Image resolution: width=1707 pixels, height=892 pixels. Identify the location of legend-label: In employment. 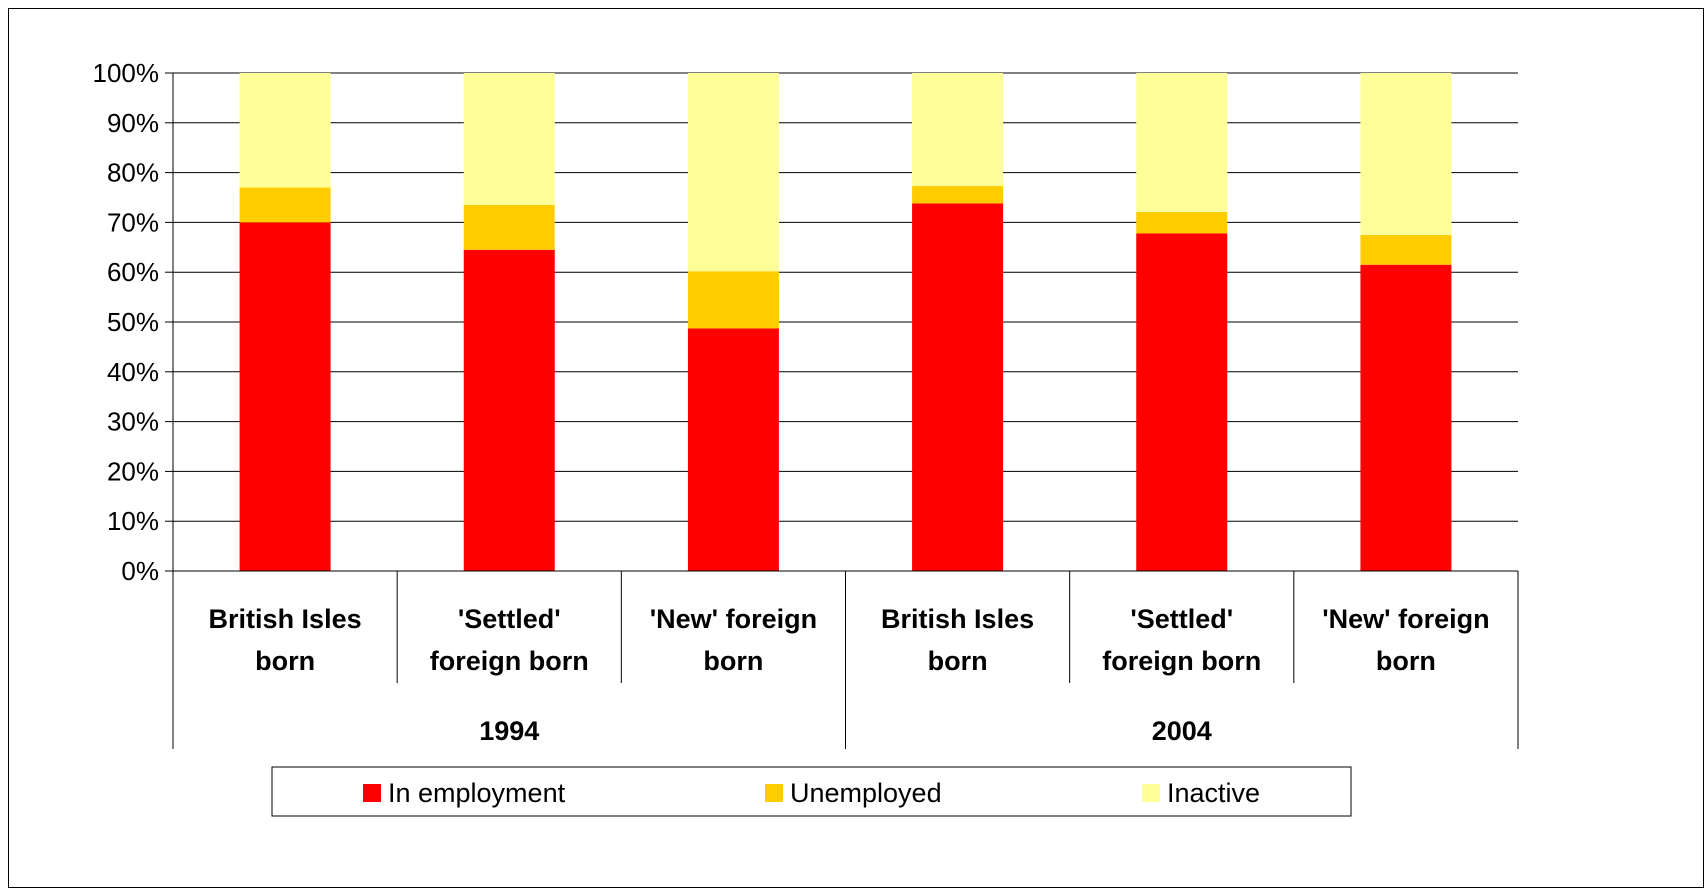
(477, 793).